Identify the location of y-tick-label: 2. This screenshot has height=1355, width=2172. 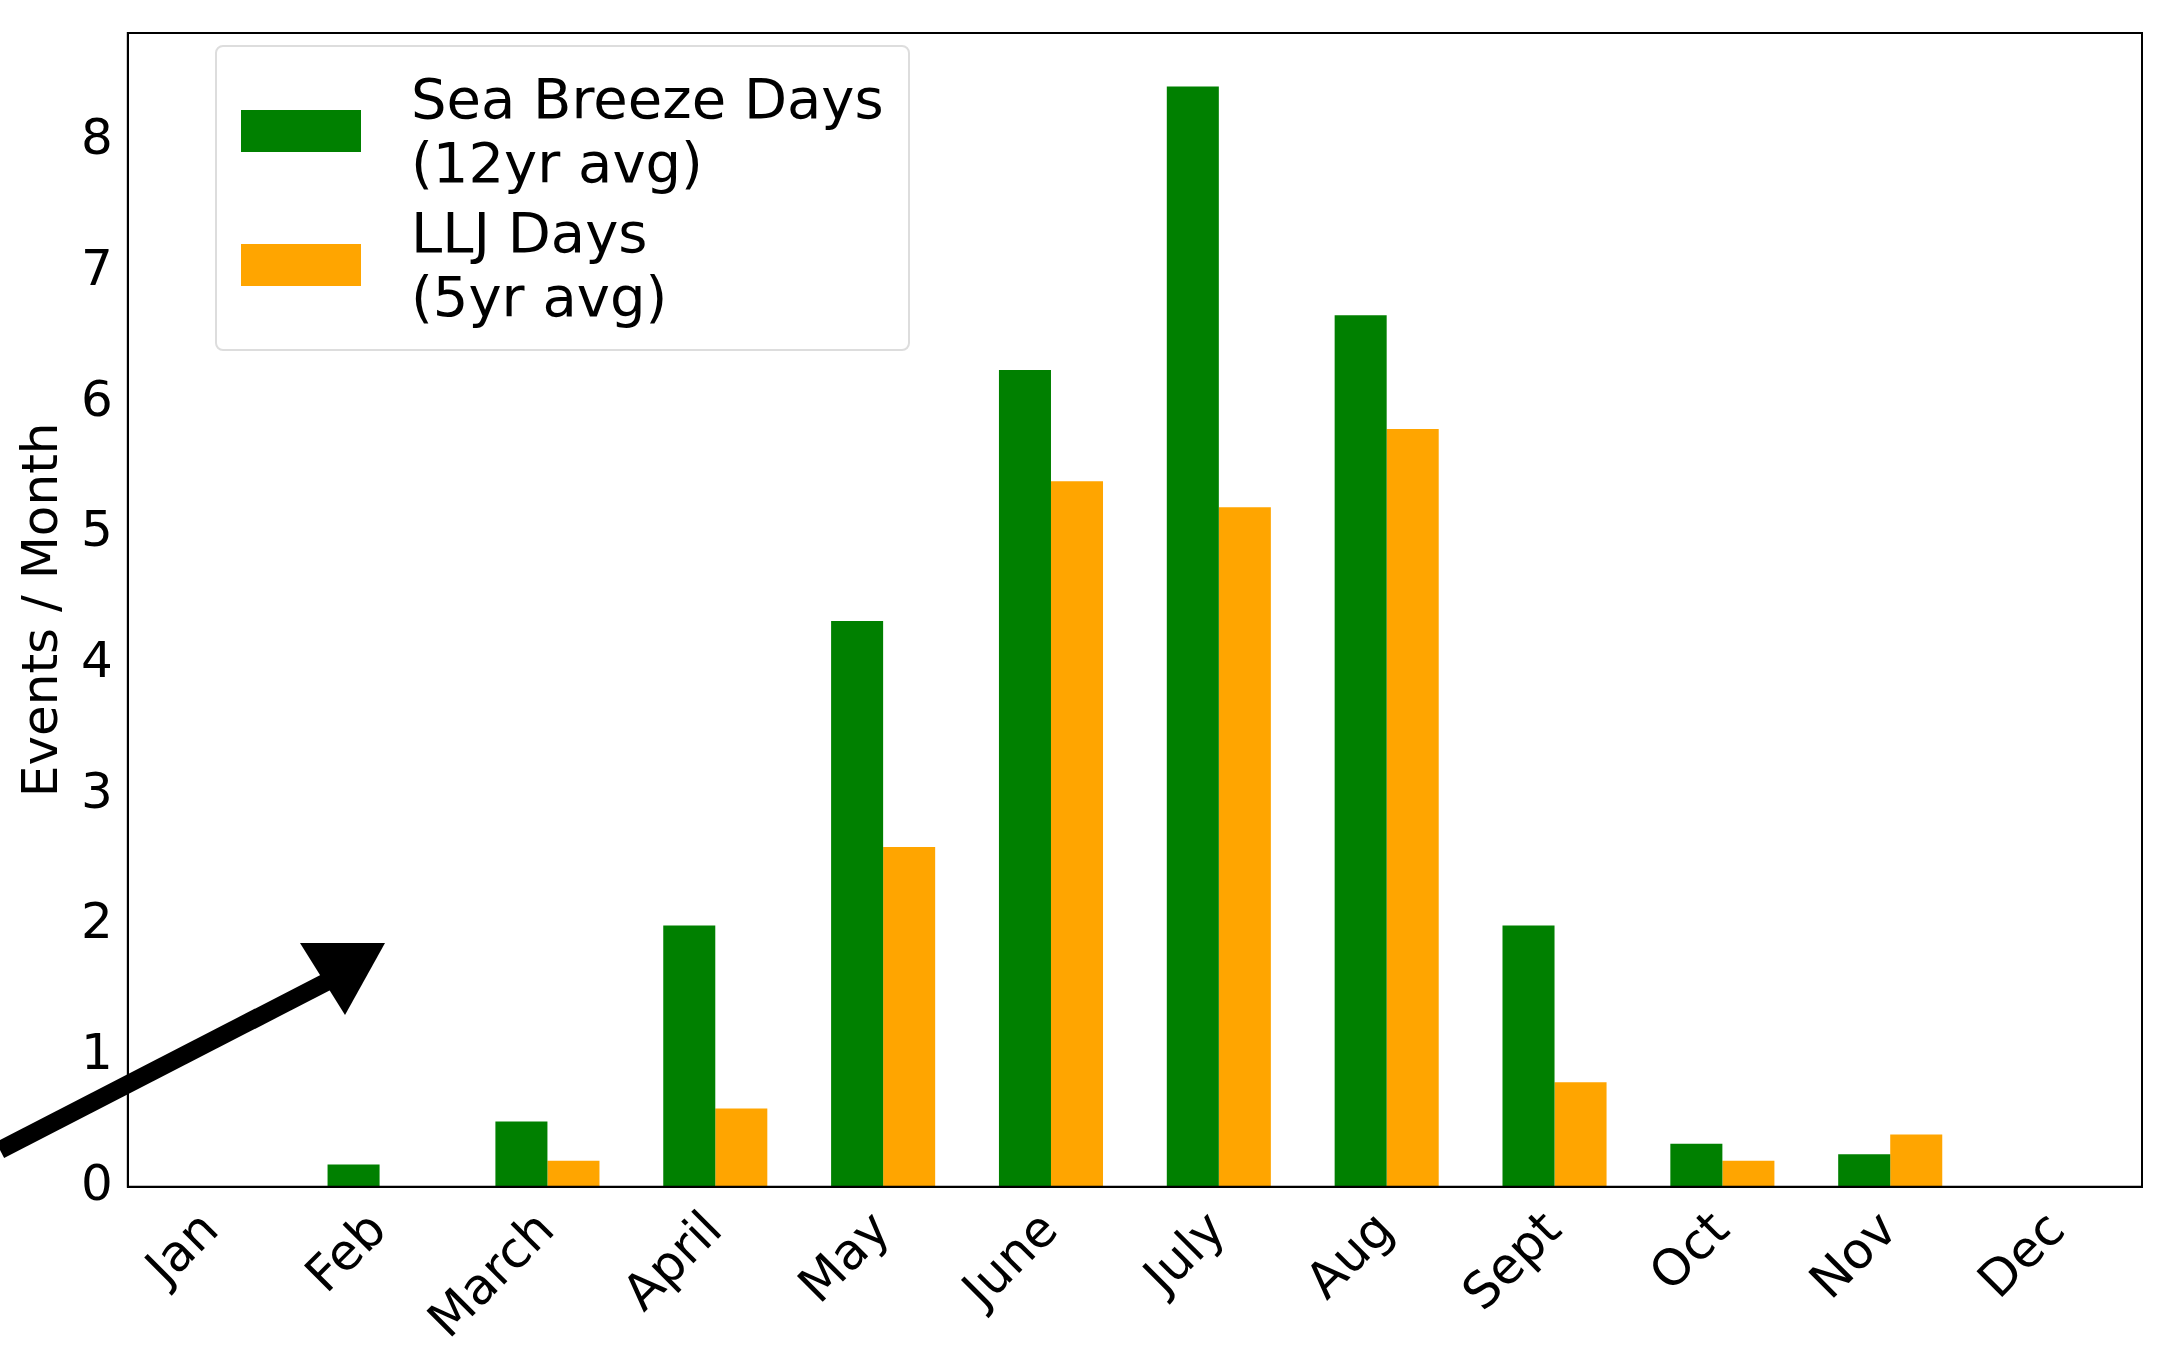
(97, 921).